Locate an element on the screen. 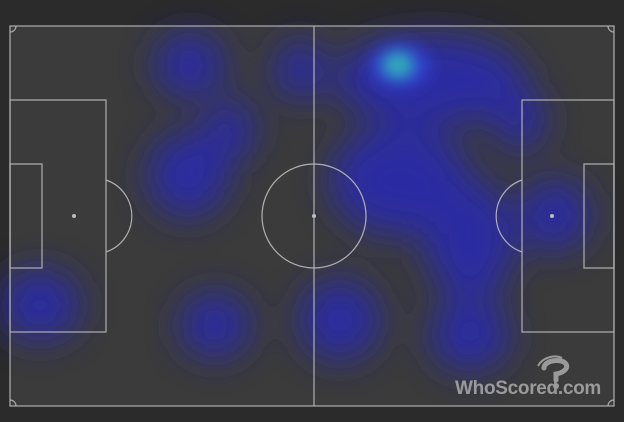  center-circle is located at coordinates (314, 216).